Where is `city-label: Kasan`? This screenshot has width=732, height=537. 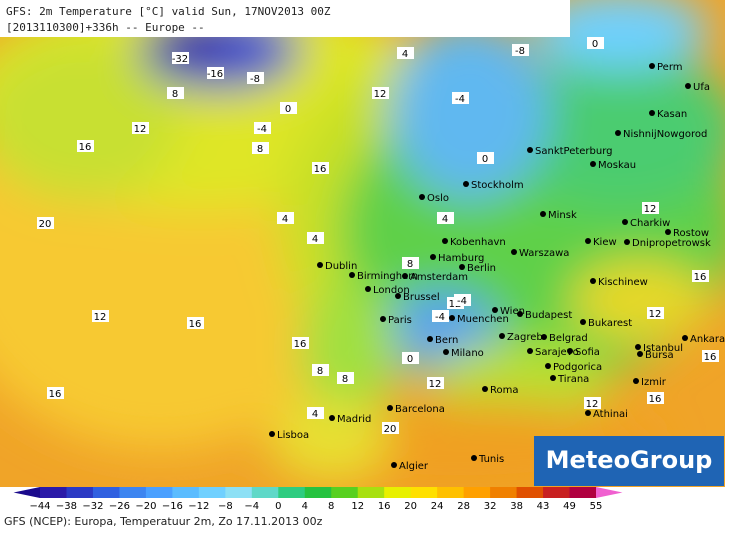
city-label: Kasan is located at coordinates (672, 114).